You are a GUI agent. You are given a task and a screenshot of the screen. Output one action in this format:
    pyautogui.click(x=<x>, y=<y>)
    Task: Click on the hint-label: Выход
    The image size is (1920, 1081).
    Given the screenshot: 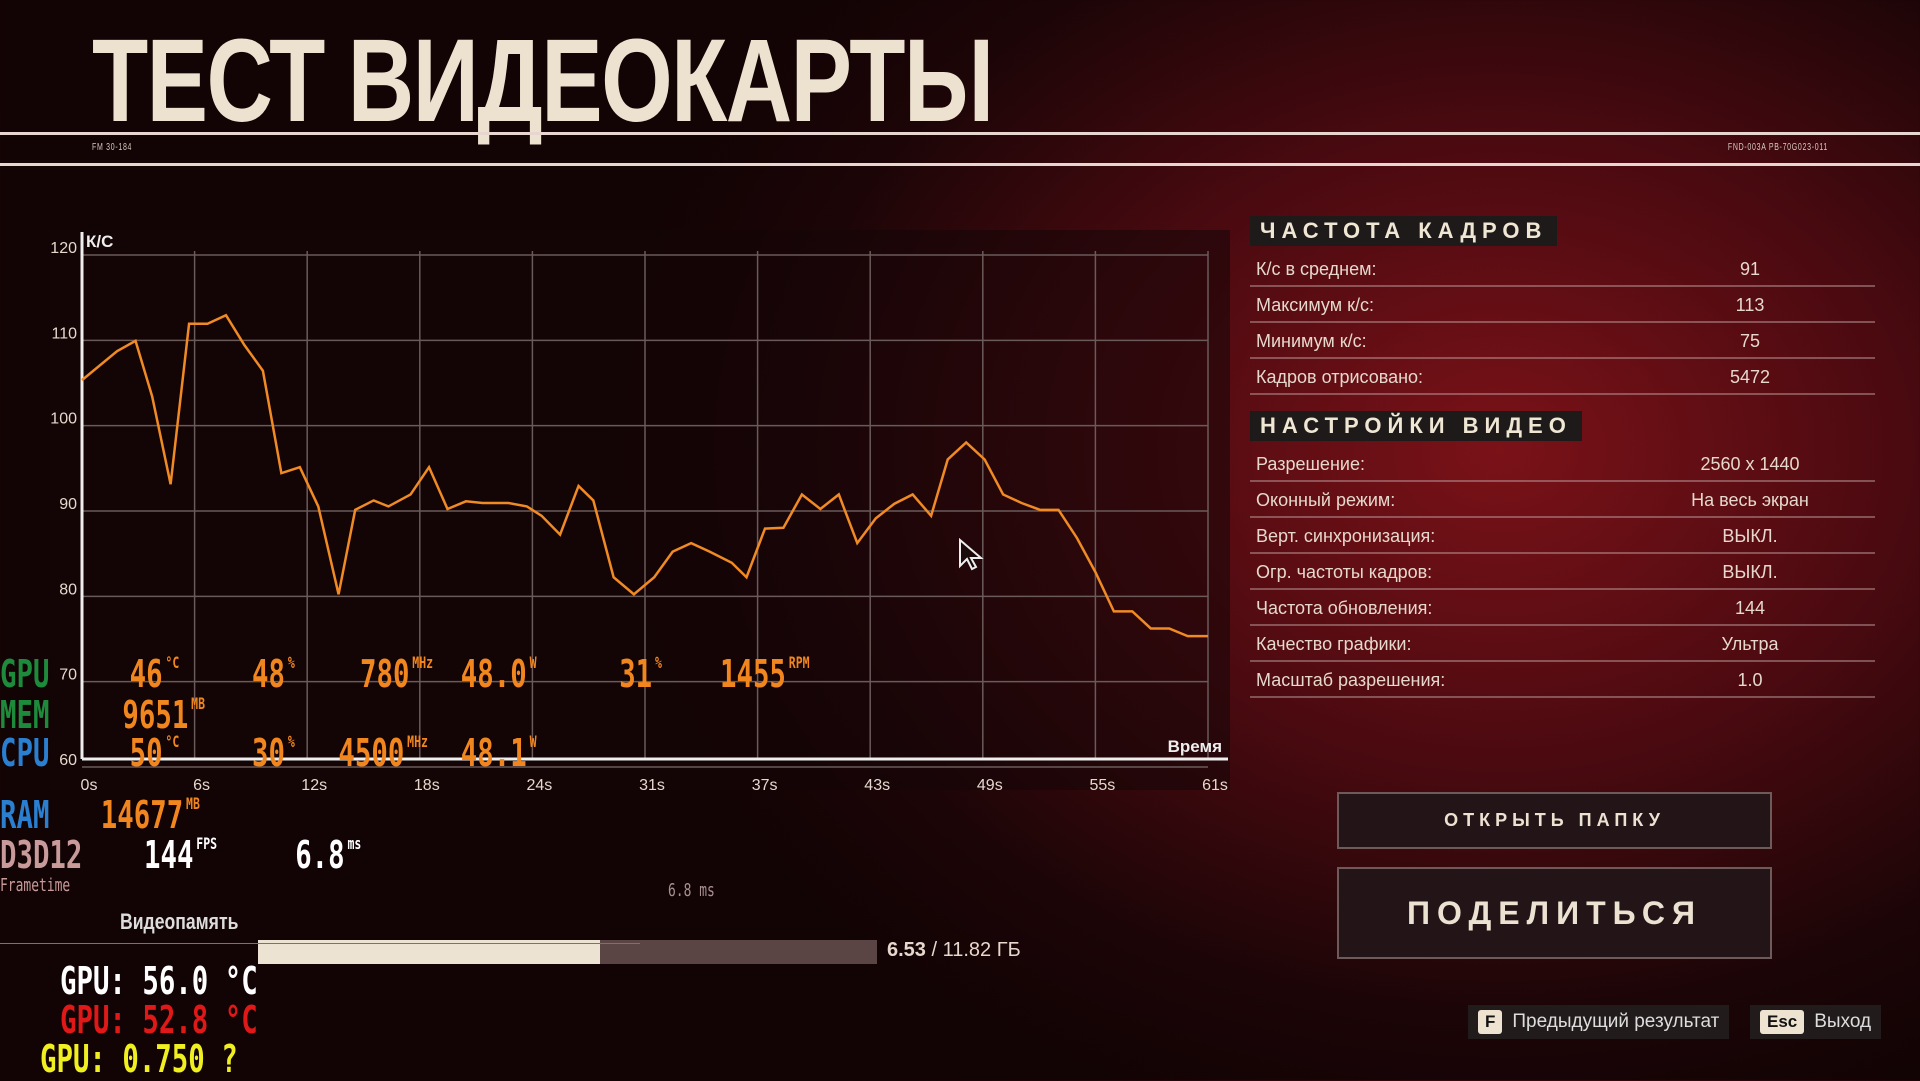 What is the action you would take?
    pyautogui.click(x=1842, y=1022)
    